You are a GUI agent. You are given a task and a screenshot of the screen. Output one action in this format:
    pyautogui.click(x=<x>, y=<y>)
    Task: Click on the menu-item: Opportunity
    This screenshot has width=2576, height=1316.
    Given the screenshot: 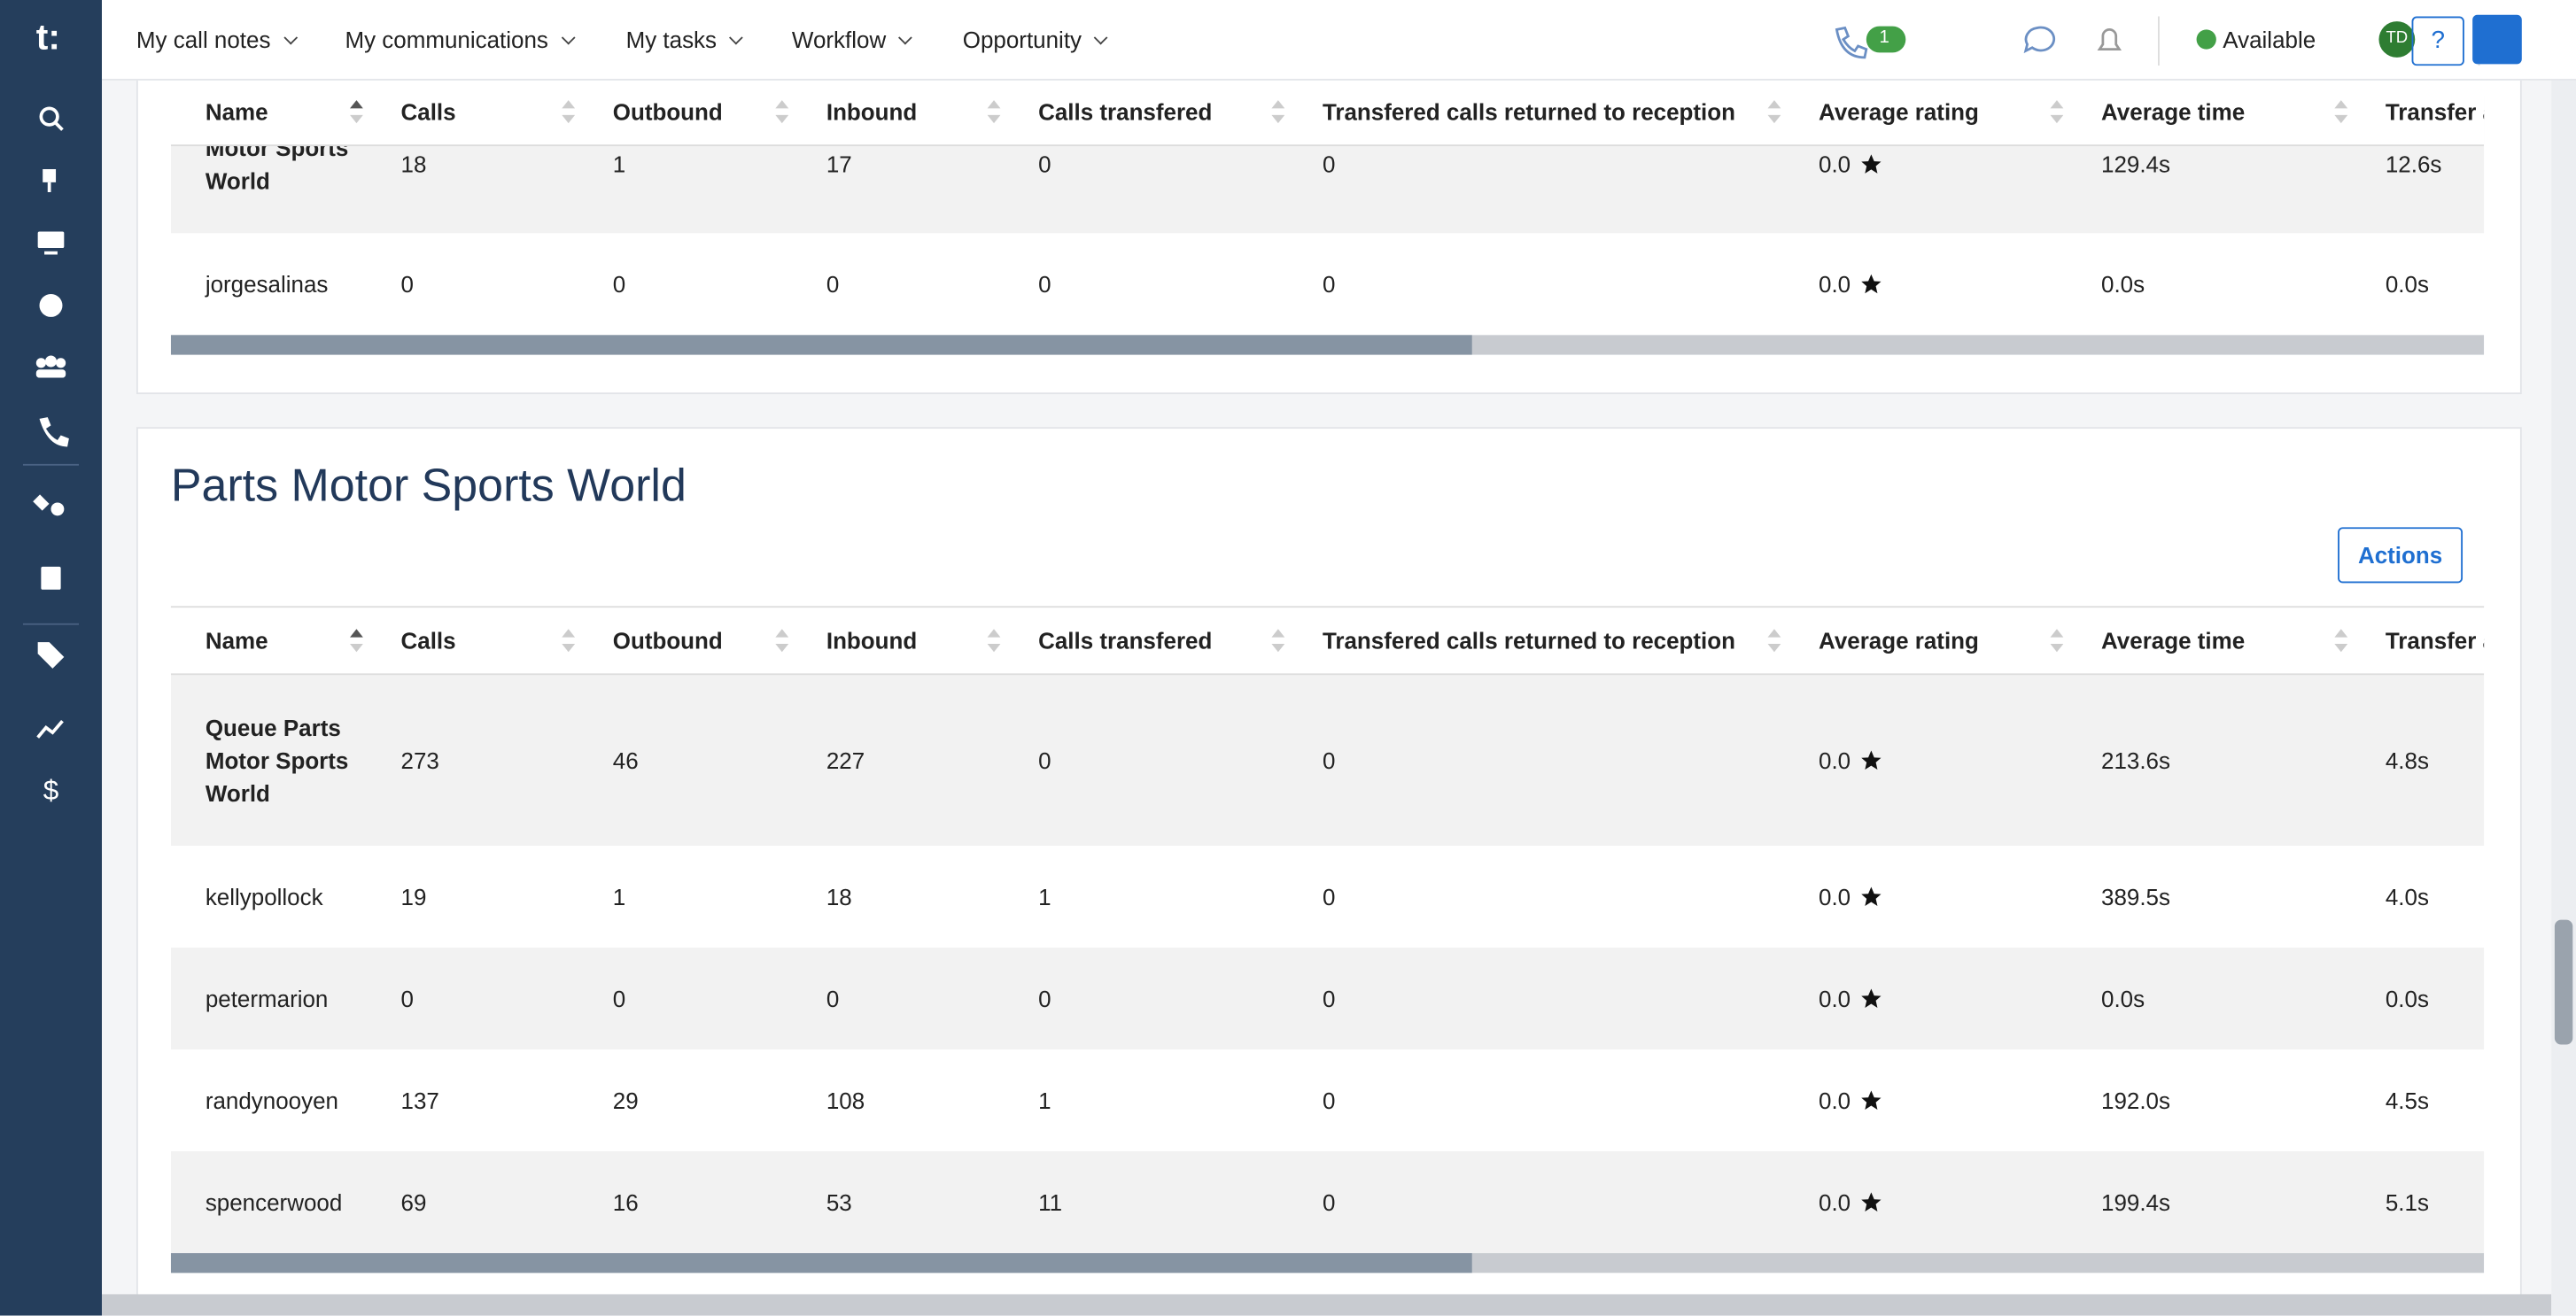 What is the action you would take?
    pyautogui.click(x=1034, y=40)
    